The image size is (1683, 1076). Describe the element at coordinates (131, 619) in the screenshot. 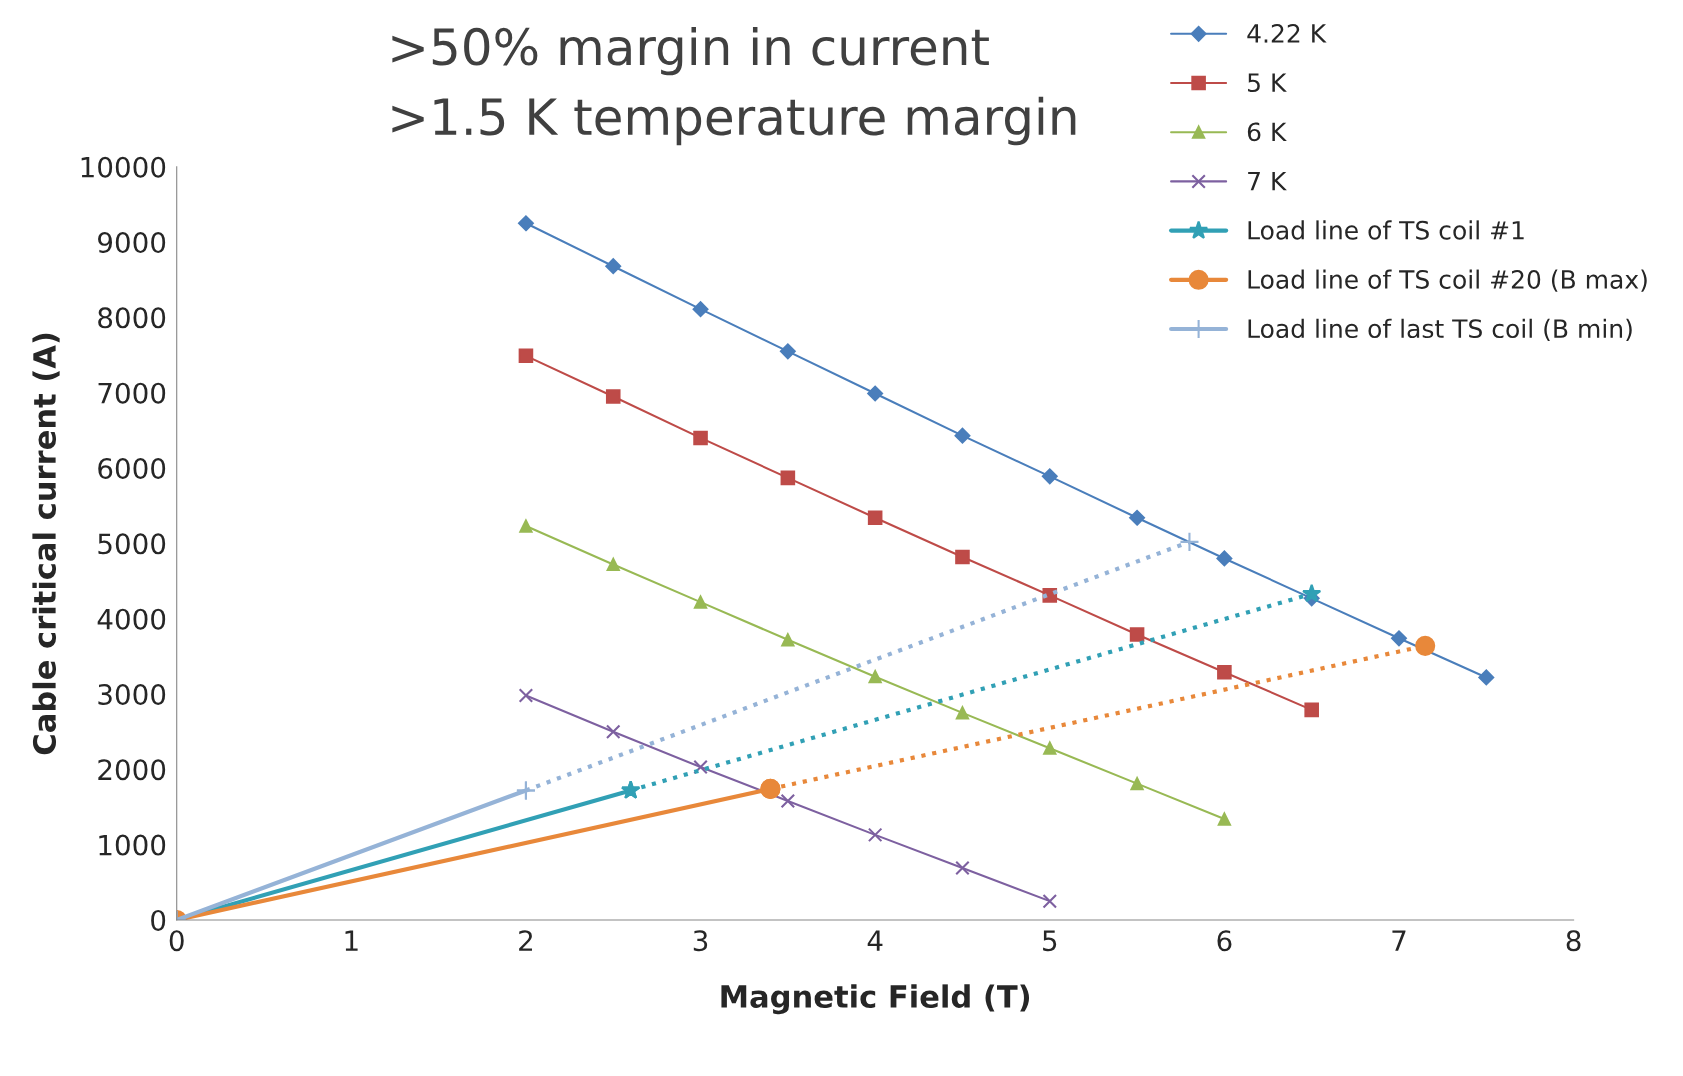

I see `y-tick-label: 4000` at that location.